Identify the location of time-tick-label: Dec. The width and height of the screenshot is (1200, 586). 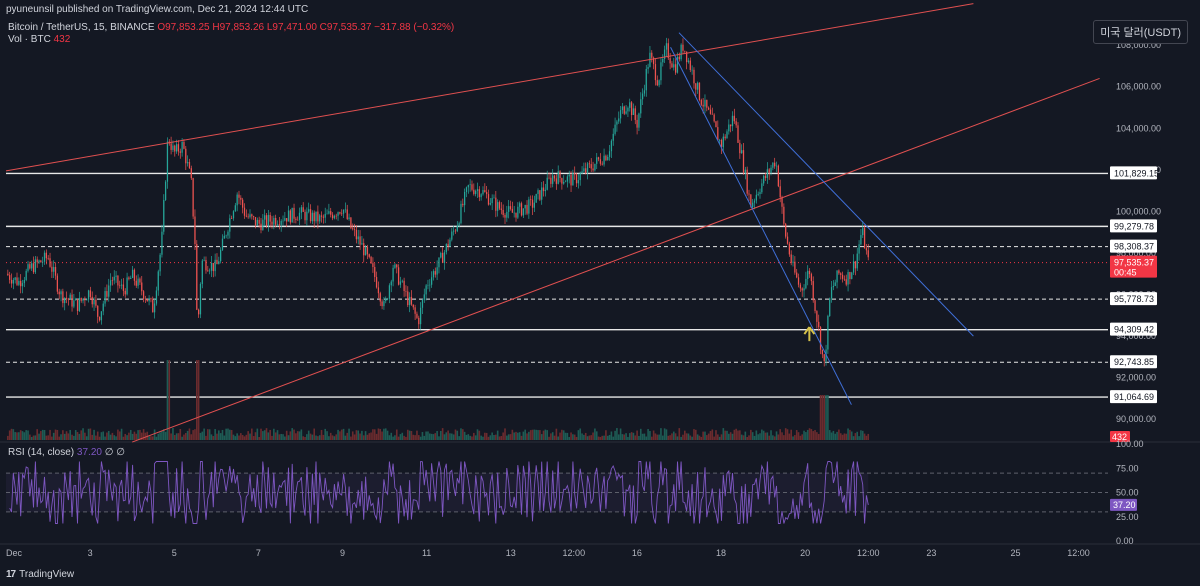
(14, 553).